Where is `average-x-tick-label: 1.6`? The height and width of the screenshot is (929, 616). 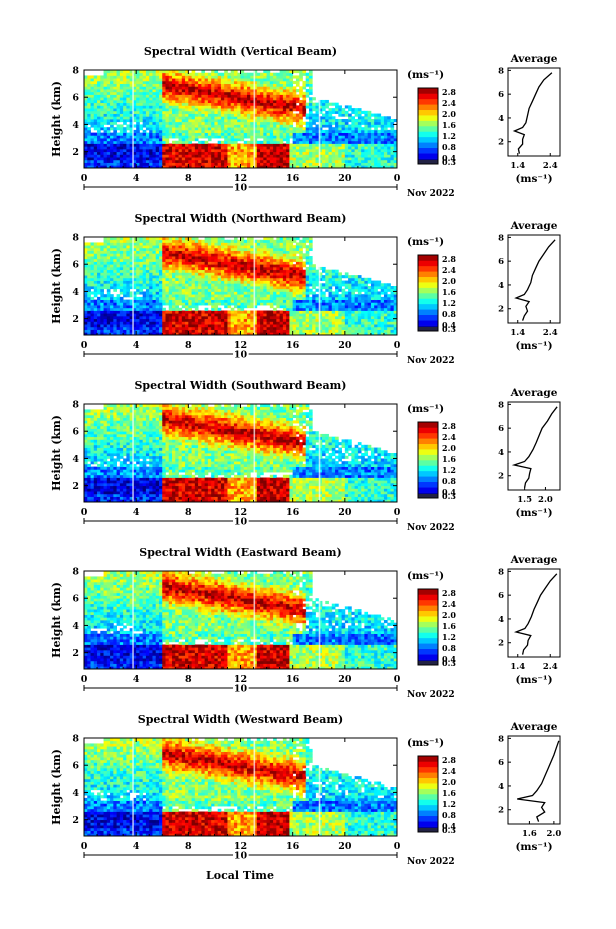 average-x-tick-label: 1.6 is located at coordinates (529, 834).